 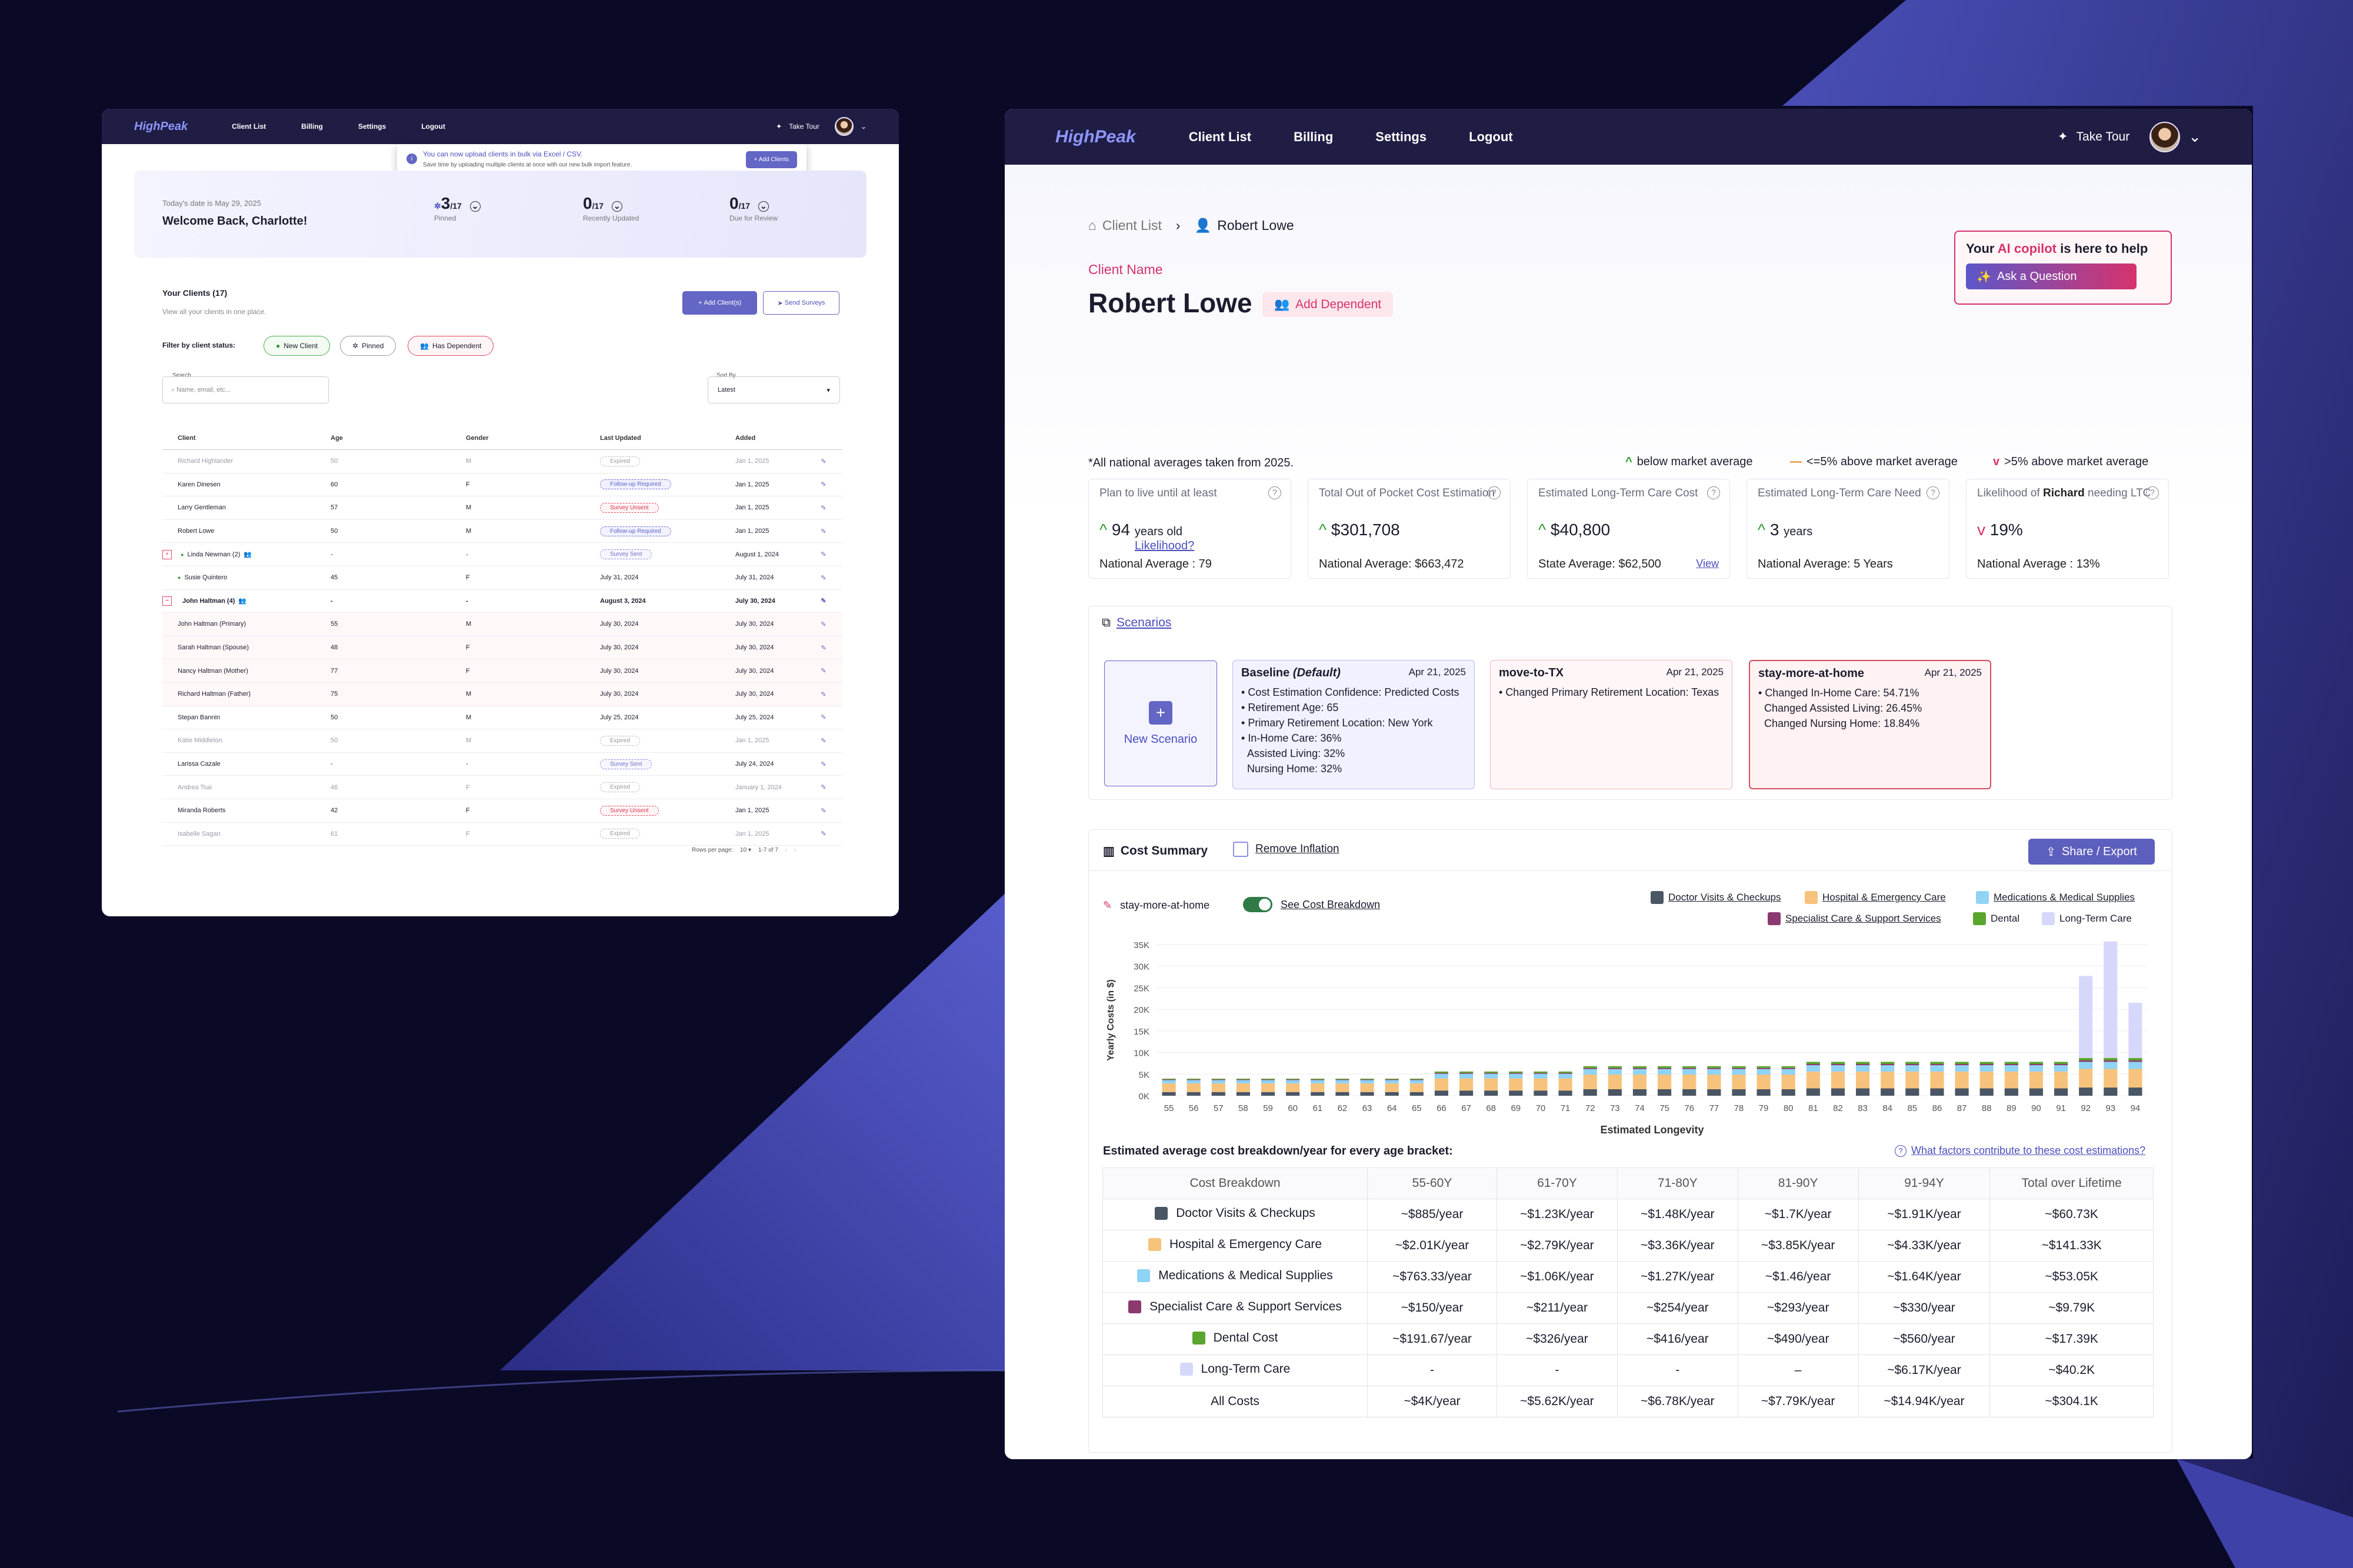 I want to click on col-last-updated: Last Updated, so click(x=621, y=438).